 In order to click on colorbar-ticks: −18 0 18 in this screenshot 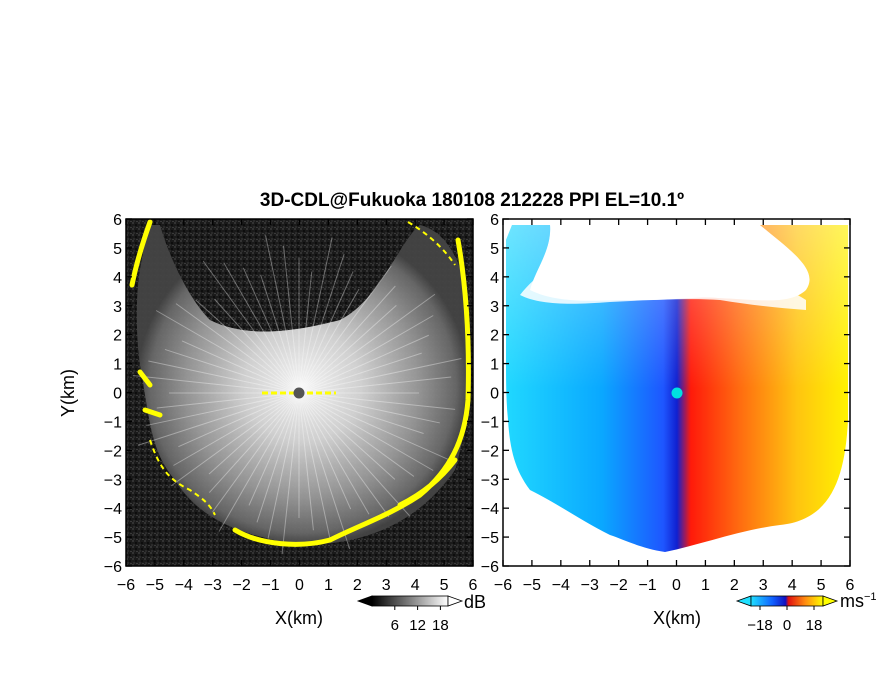, I will do `click(784, 620)`.